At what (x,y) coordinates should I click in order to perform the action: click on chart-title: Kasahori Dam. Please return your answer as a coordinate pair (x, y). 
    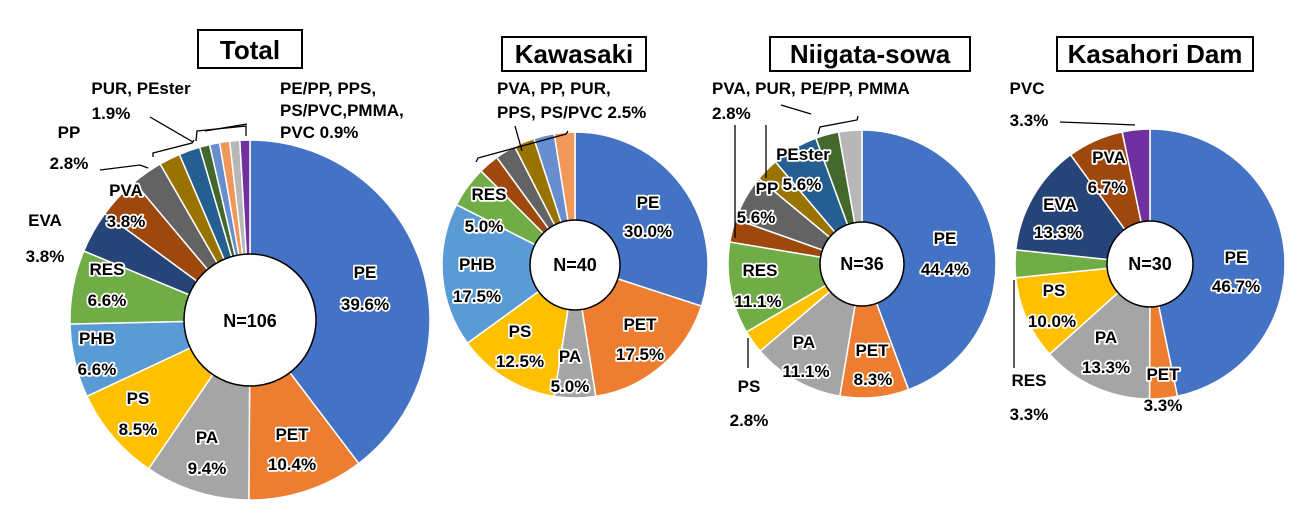
    Looking at the image, I should click on (1155, 54).